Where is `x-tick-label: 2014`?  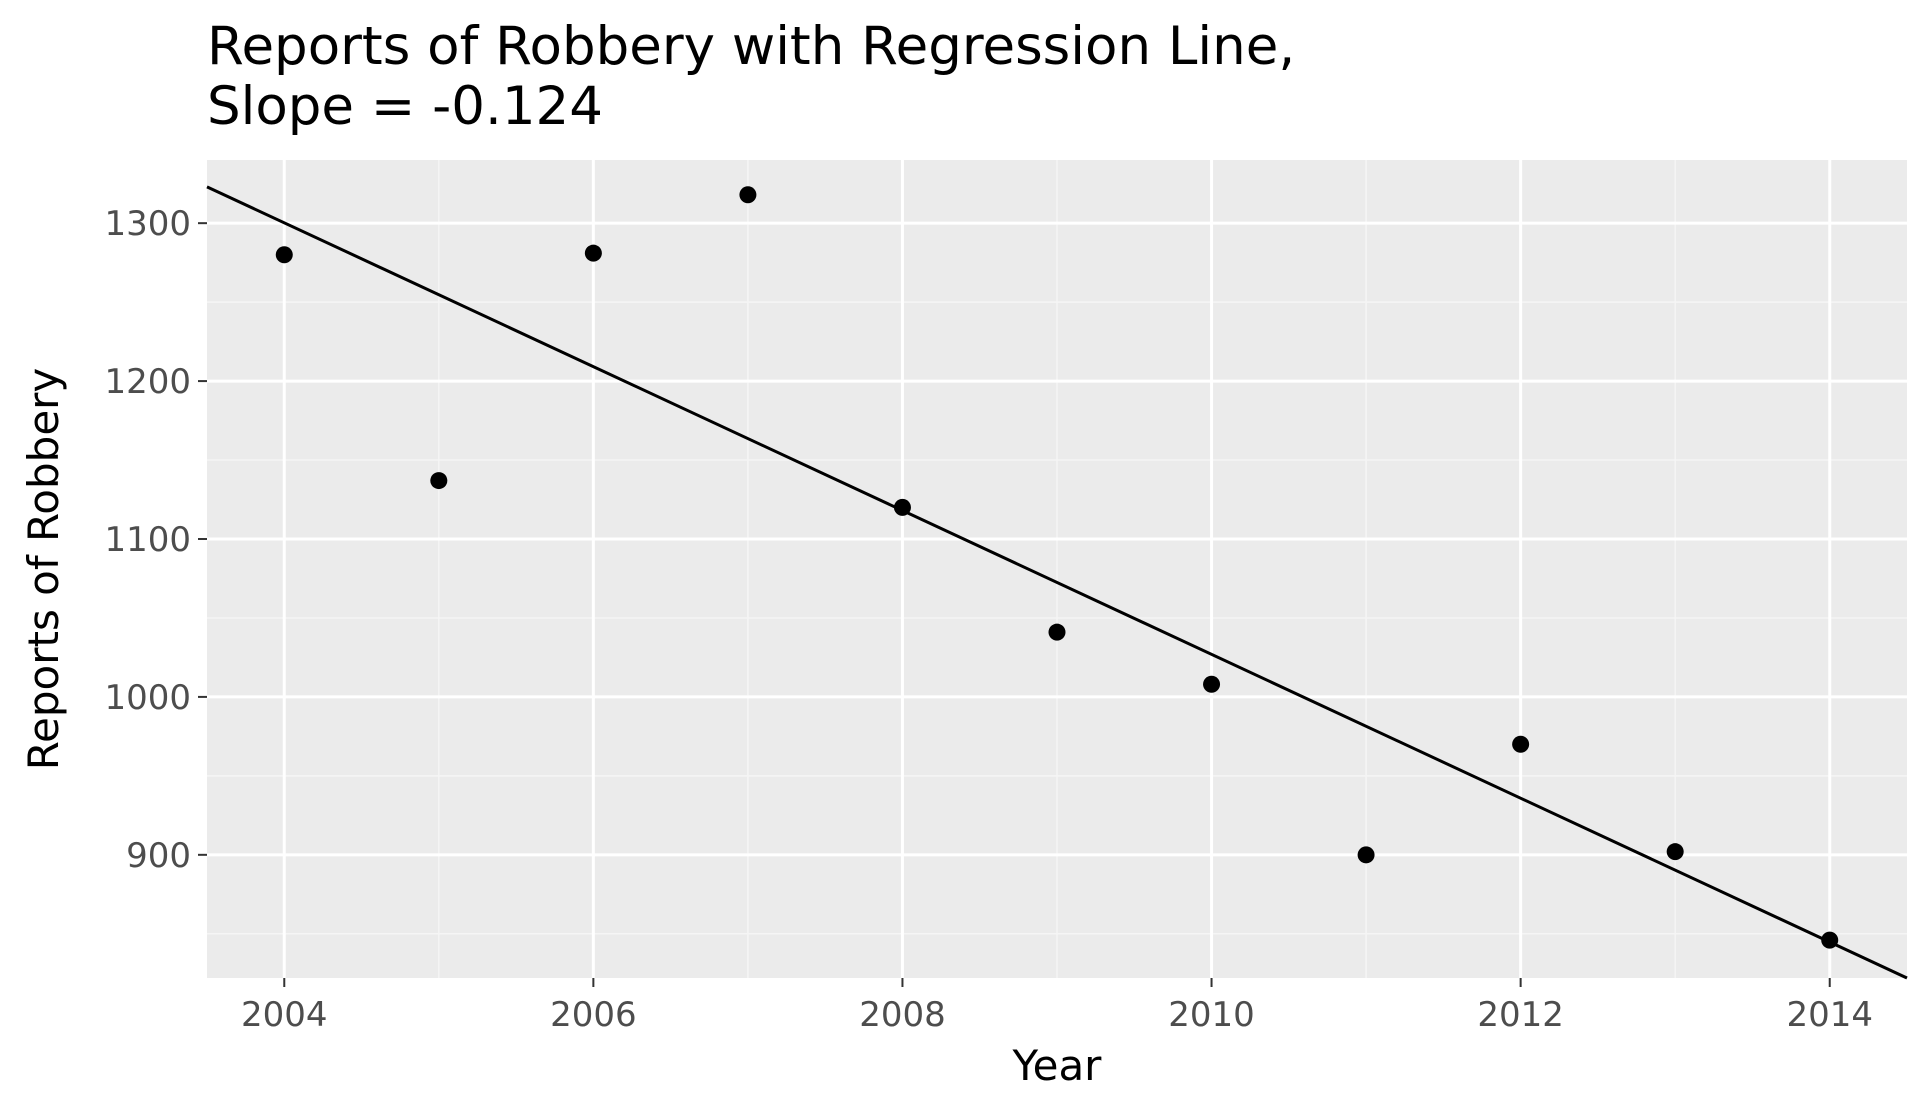 x-tick-label: 2014 is located at coordinates (1829, 1015).